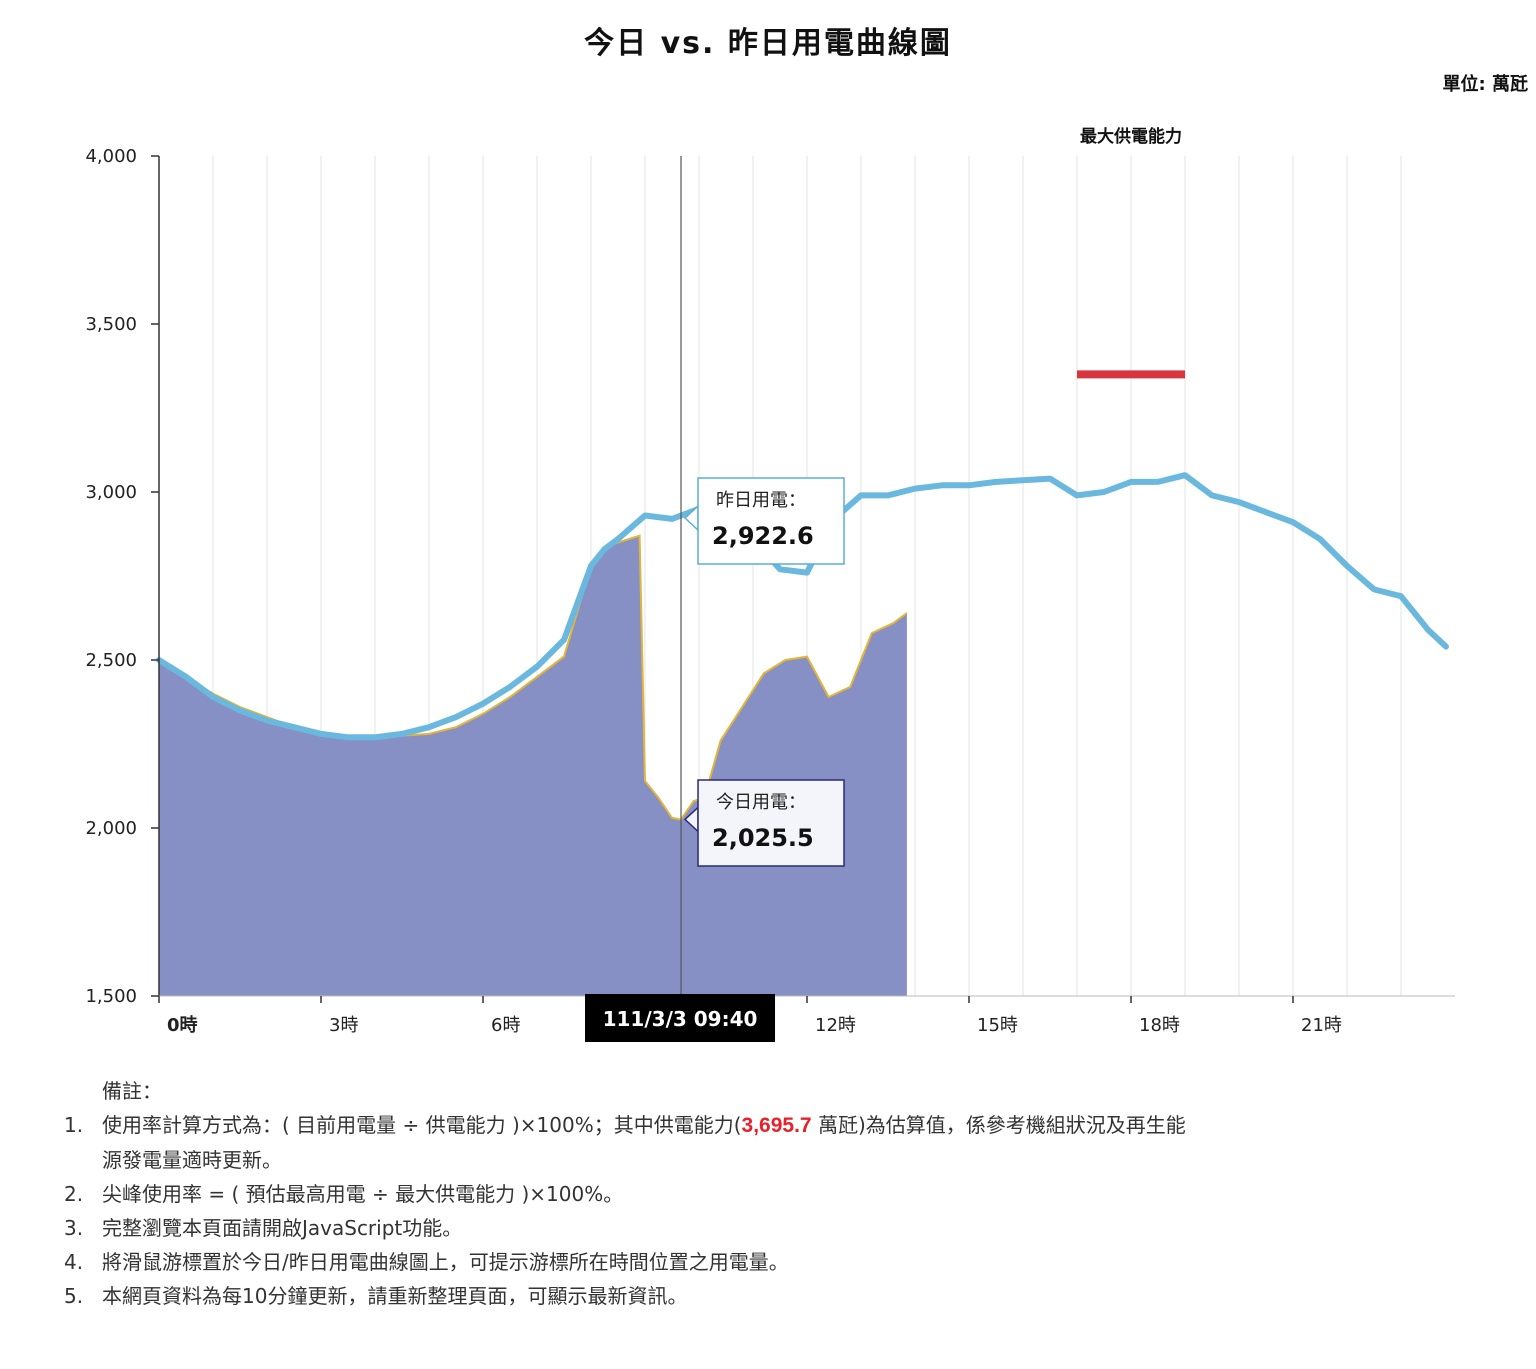 This screenshot has height=1369, width=1536. I want to click on x-tick-label: 0時, so click(182, 1025).